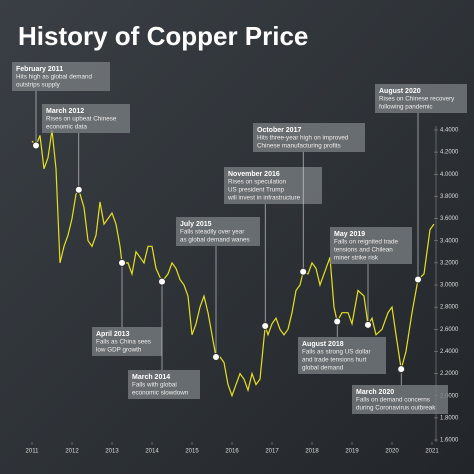  I want to click on x-tick-label: 2017, so click(272, 452).